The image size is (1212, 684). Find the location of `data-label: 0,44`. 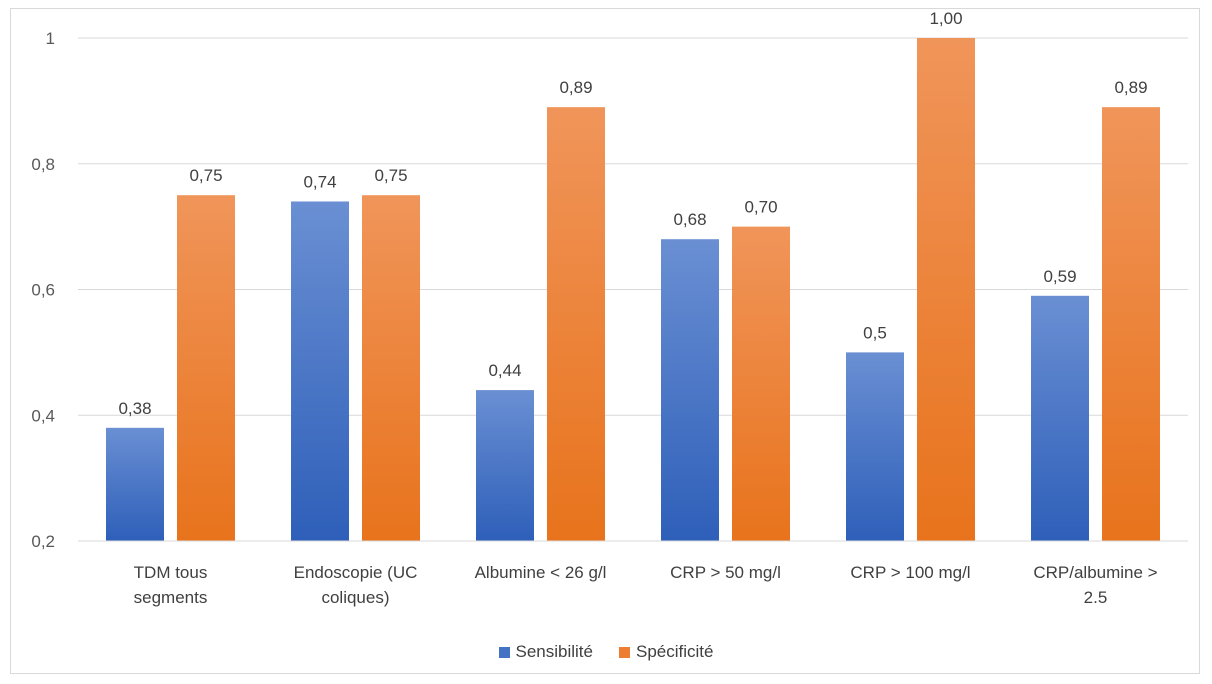

data-label: 0,44 is located at coordinates (504, 370).